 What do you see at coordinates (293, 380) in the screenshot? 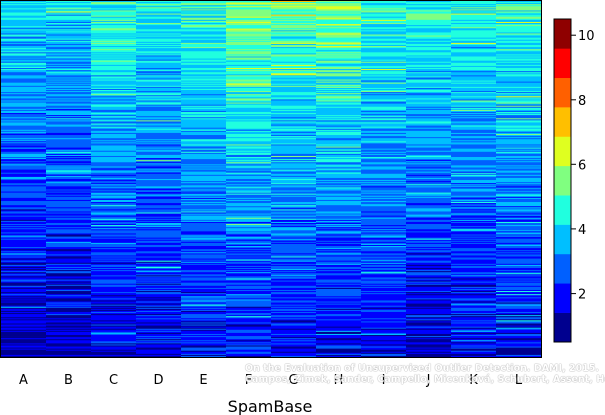
I see `x-tick-label-G: G` at bounding box center [293, 380].